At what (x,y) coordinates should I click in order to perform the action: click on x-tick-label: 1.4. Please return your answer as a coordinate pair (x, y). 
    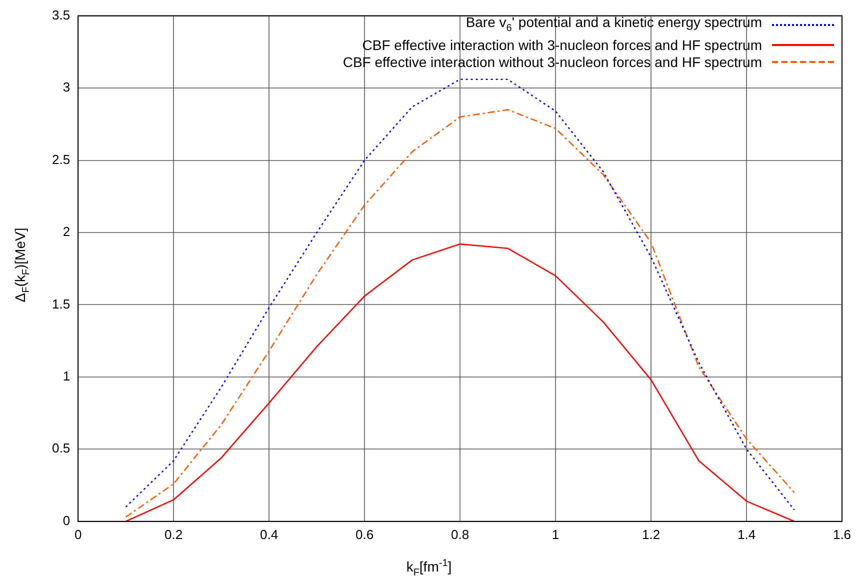
    Looking at the image, I should click on (746, 534).